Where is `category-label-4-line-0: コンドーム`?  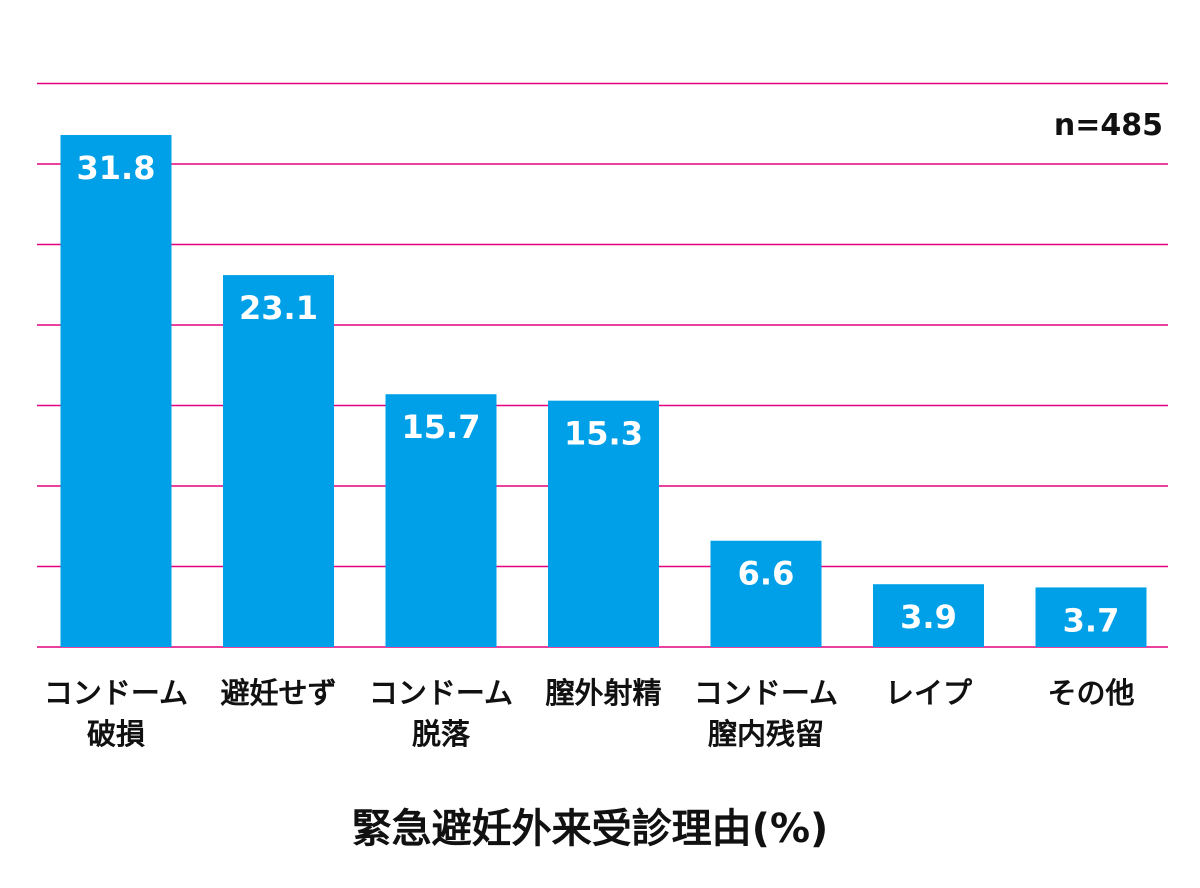
category-label-4-line-0: コンドーム is located at coordinates (766, 693).